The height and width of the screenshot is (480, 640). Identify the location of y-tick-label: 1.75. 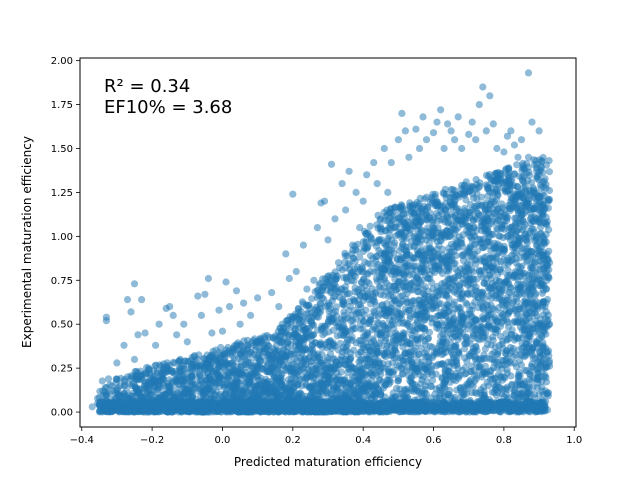
(62, 105).